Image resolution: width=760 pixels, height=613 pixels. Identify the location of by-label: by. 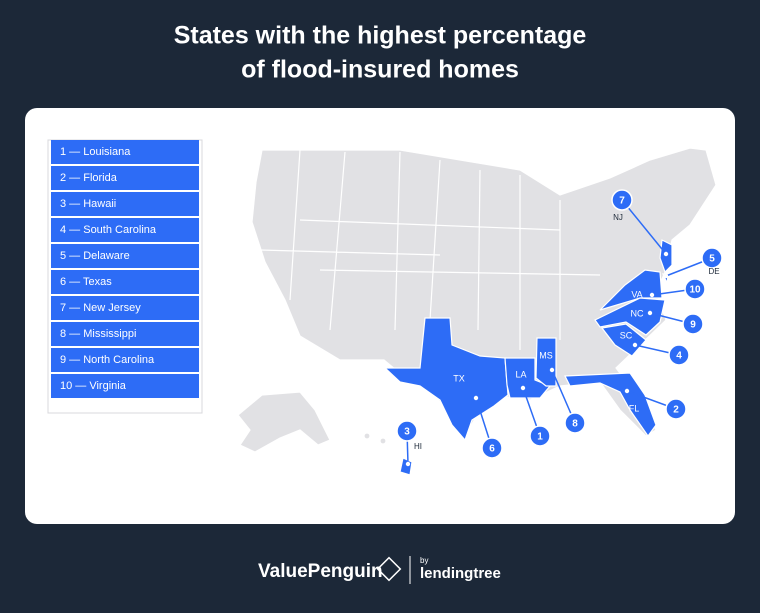
(424, 560).